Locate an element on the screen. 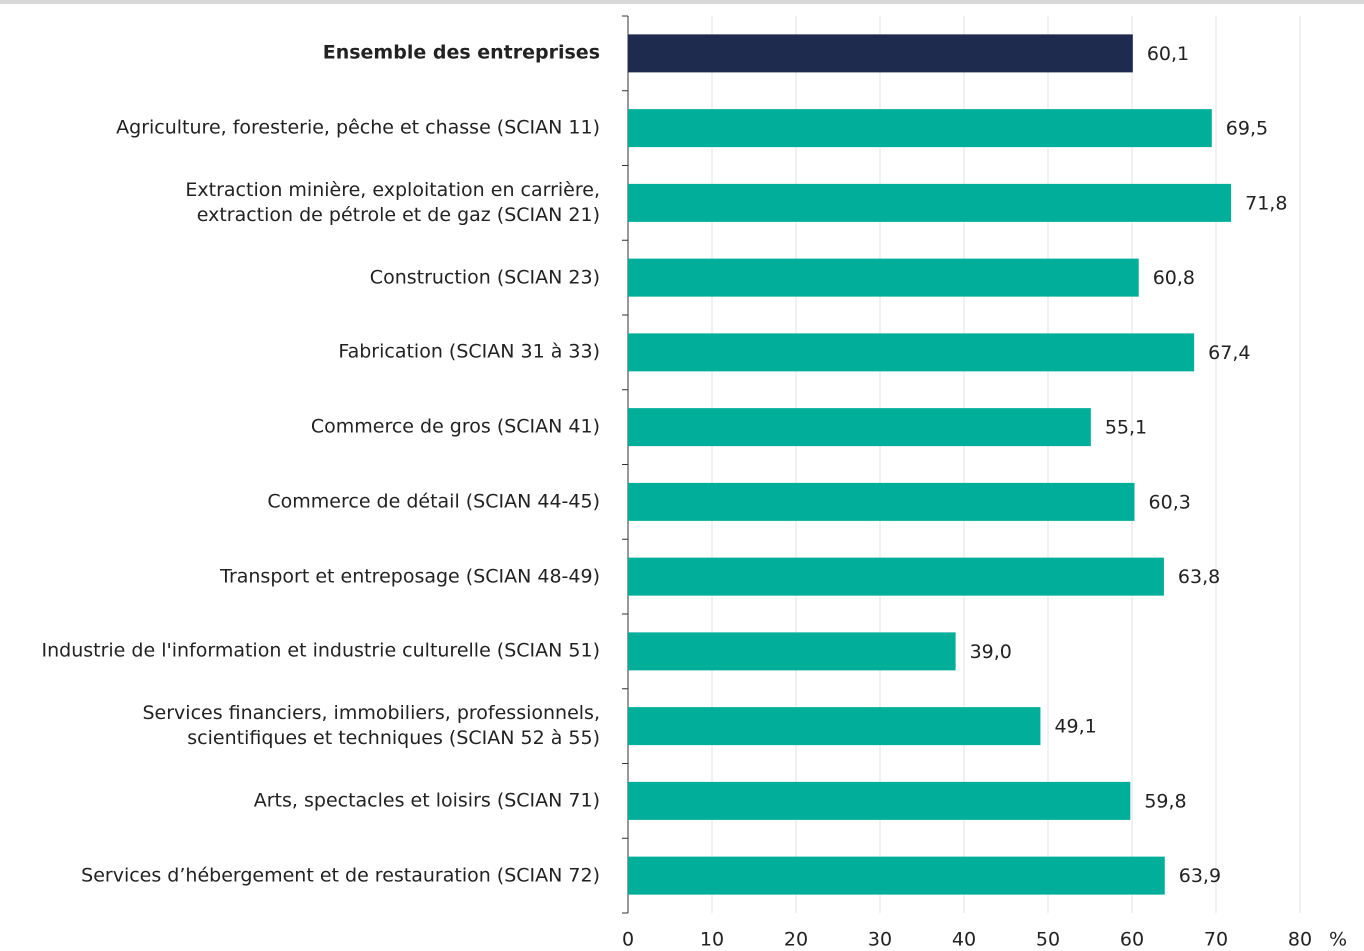 This screenshot has height=951, width=1364. top-border is located at coordinates (682, 2).